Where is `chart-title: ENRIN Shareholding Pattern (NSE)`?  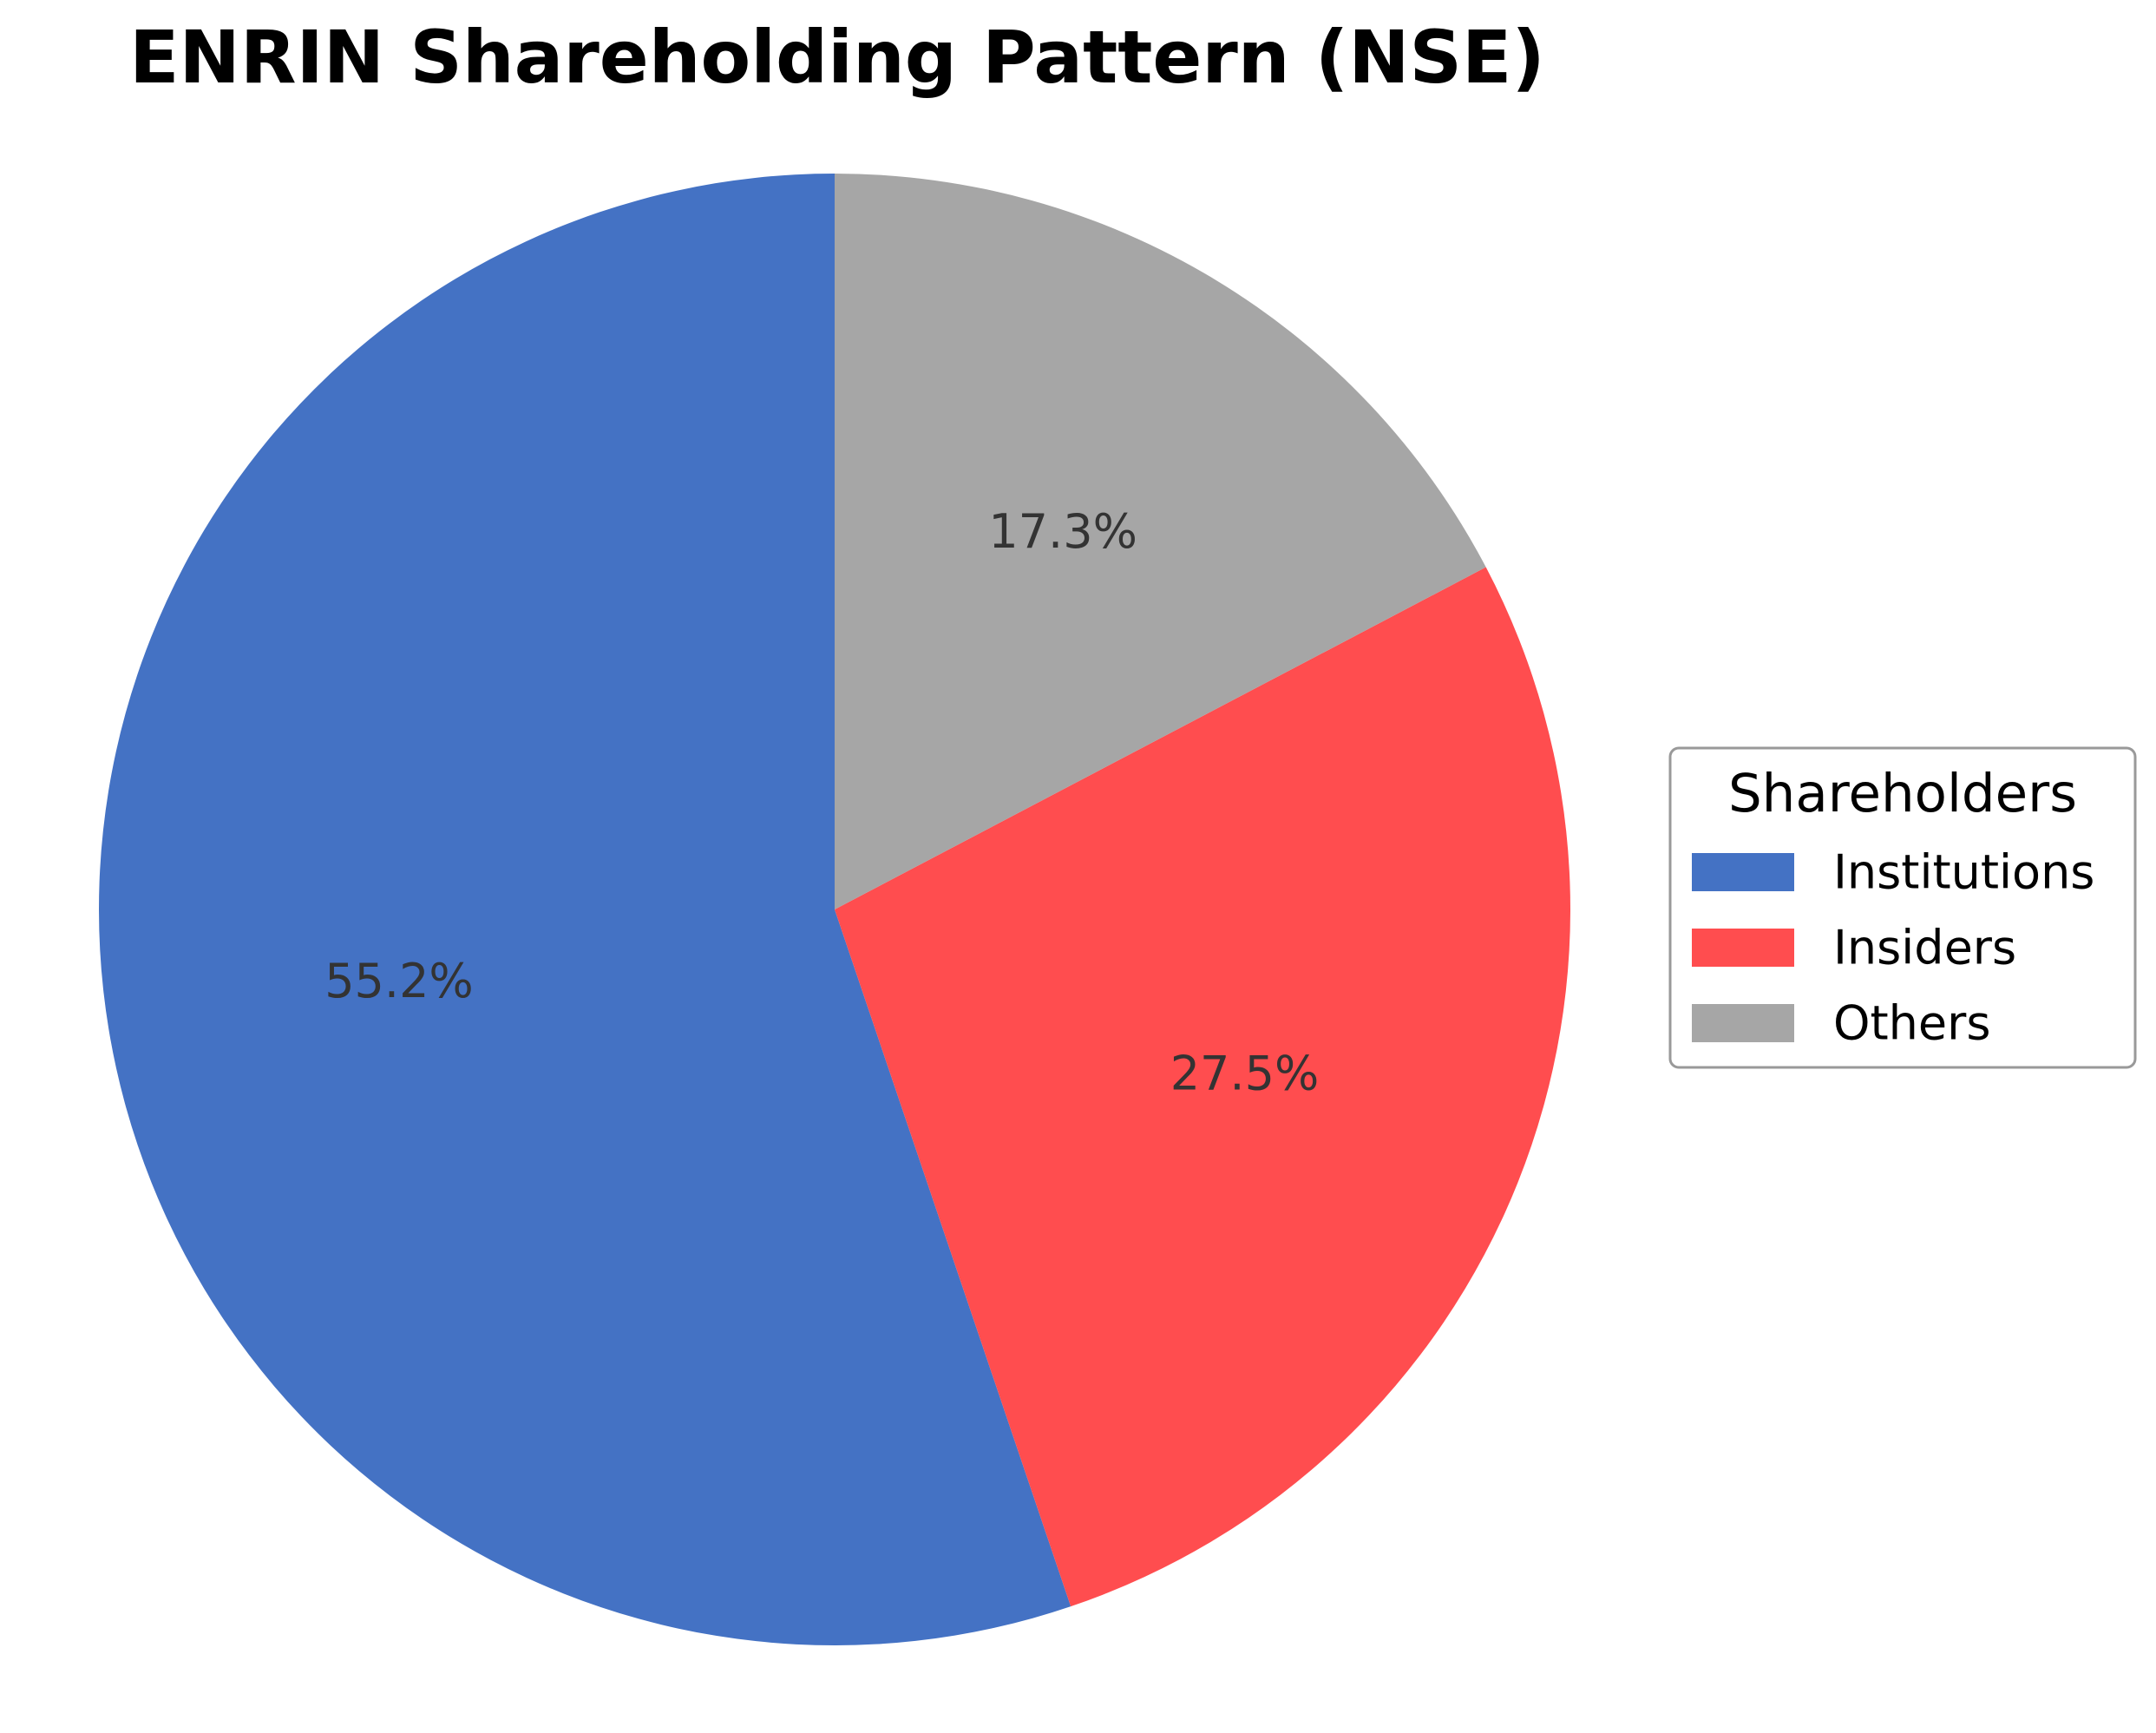 chart-title: ENRIN Shareholding Pattern (NSE) is located at coordinates (837, 57).